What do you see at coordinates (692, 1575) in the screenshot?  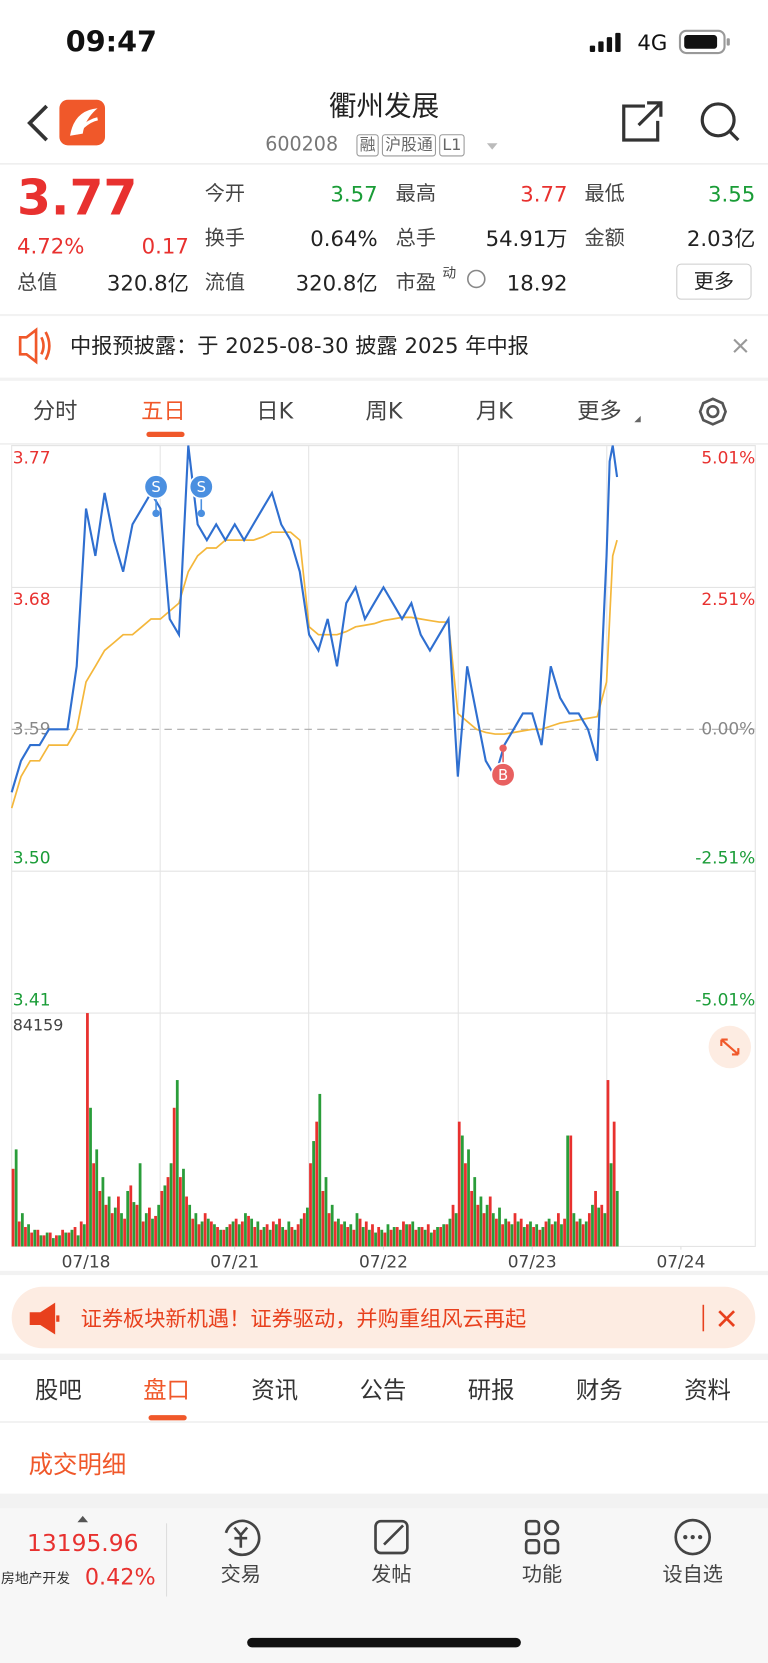 I see `bottom-item: 设自选` at bounding box center [692, 1575].